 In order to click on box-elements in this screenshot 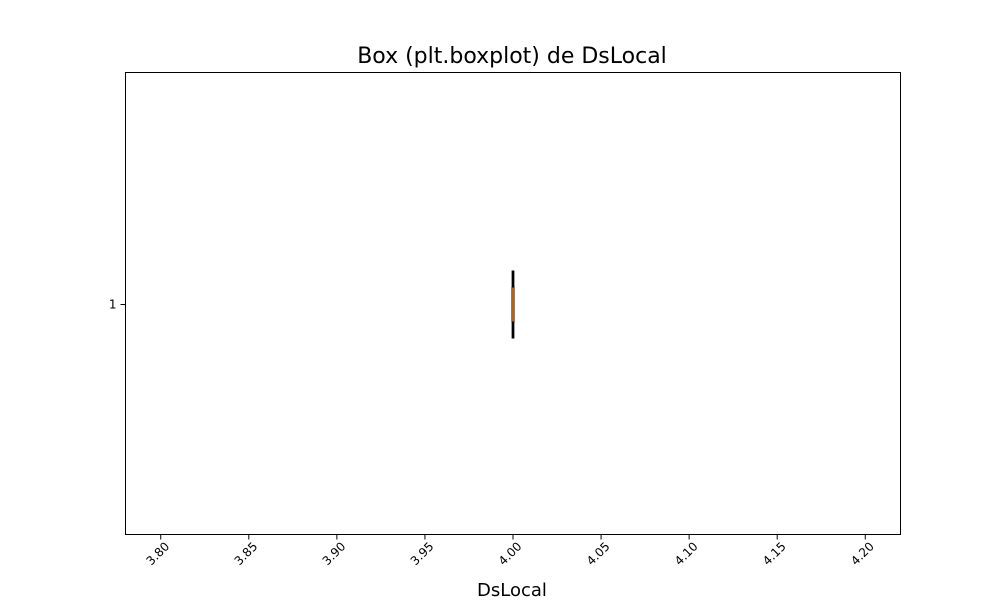, I will do `click(513, 304)`.